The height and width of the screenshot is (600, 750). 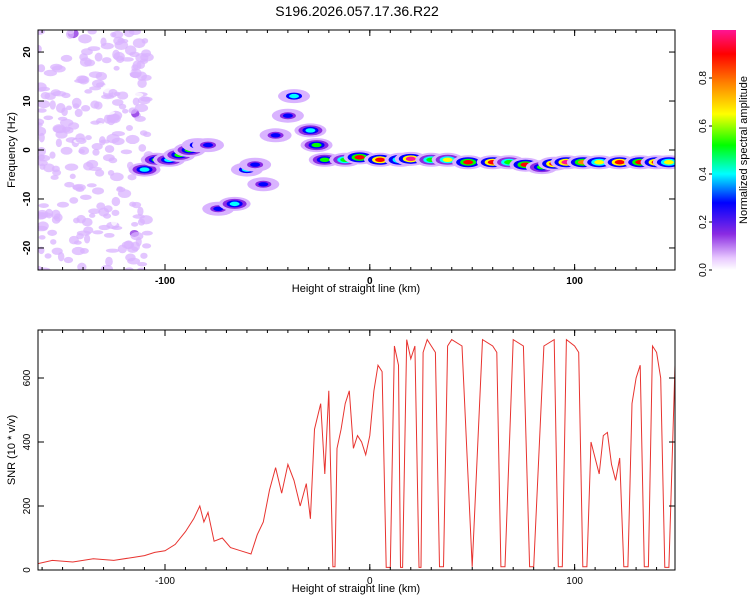 What do you see at coordinates (370, 281) in the screenshot?
I see `x-tick-label: 0` at bounding box center [370, 281].